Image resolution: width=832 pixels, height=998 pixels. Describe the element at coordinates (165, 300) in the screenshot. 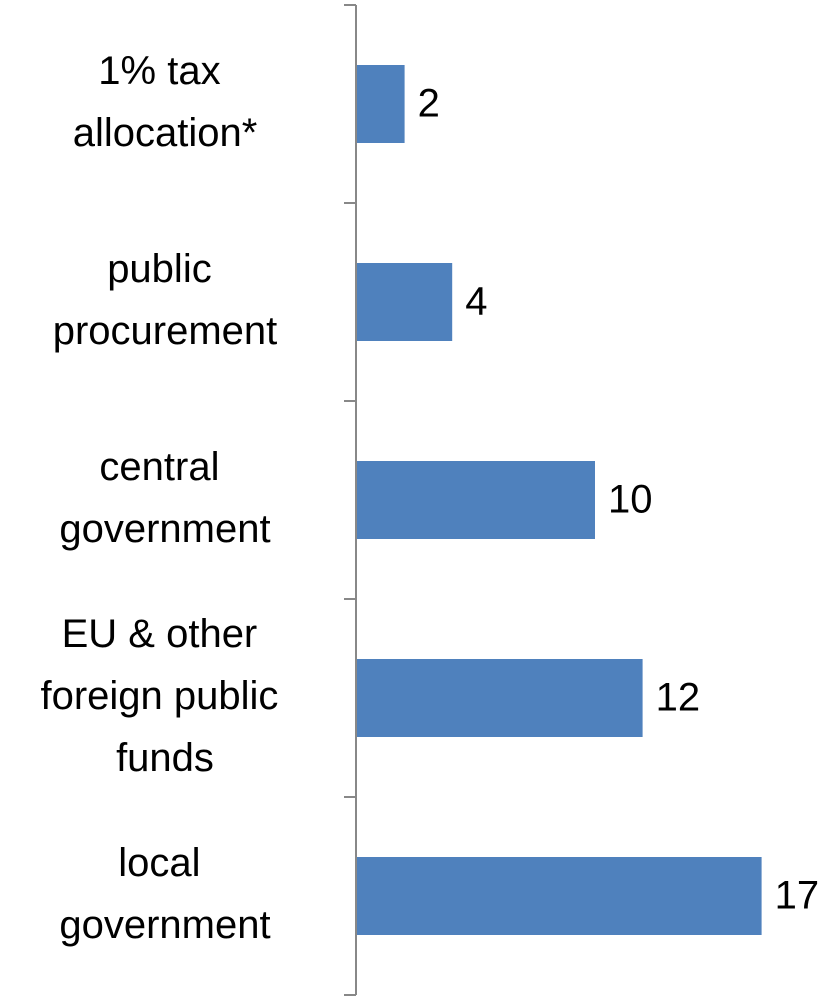

I see `category-label: public procurement` at that location.